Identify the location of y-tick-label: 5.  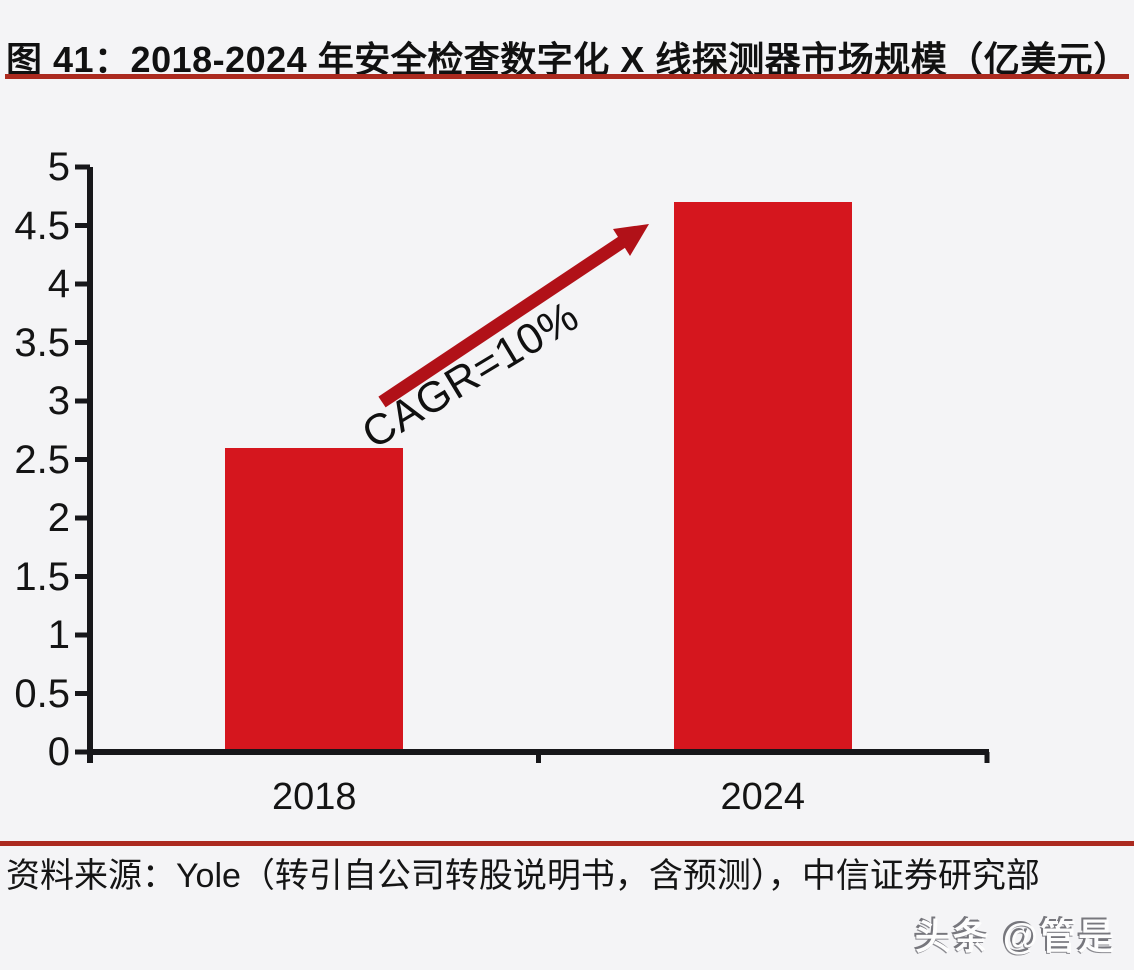
(58, 167).